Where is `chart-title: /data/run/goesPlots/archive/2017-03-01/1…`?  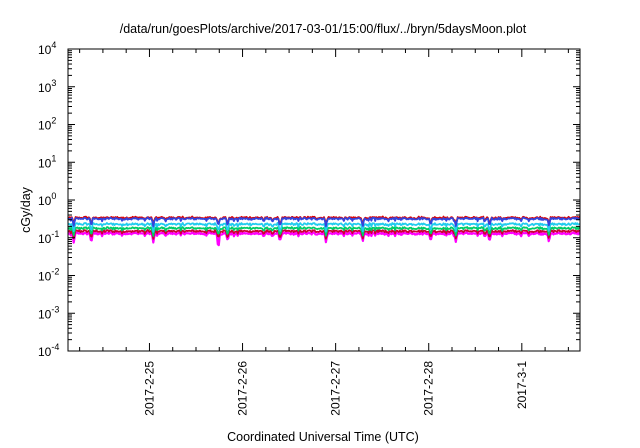 chart-title: /data/run/goesPlots/archive/2017-03-01/1… is located at coordinates (323, 29).